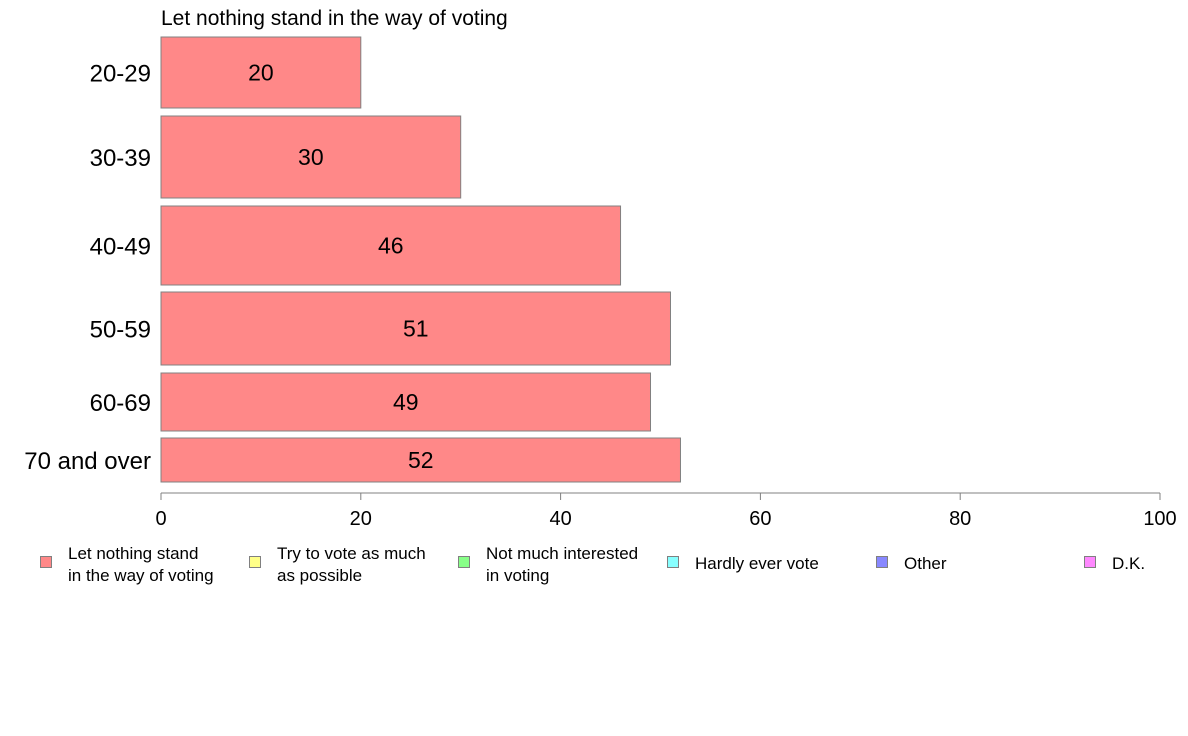 The width and height of the screenshot is (1188, 736). I want to click on legend-item: Not much interested in voting, so click(548, 565).